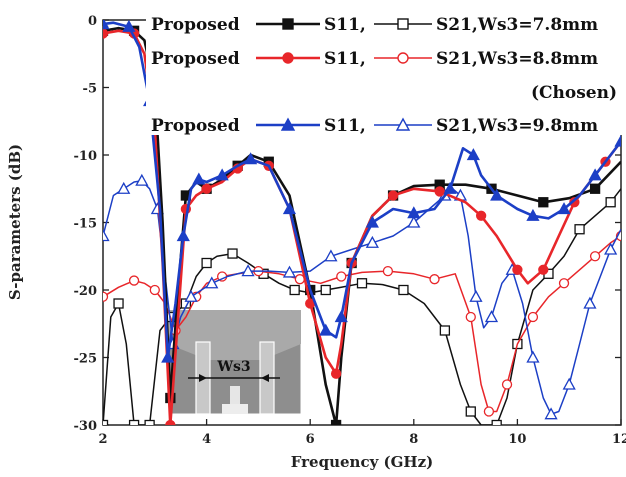 This screenshot has height=477, width=626. What do you see at coordinates (92, 21) in the screenshot?
I see `y-tick-label: 0` at bounding box center [92, 21].